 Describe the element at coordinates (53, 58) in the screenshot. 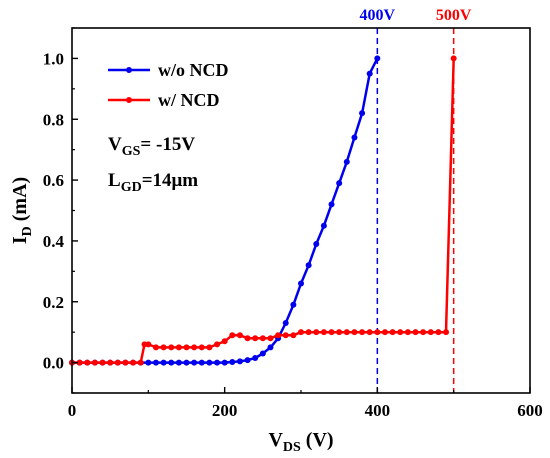

I see `y-tick-label: 1.0` at that location.